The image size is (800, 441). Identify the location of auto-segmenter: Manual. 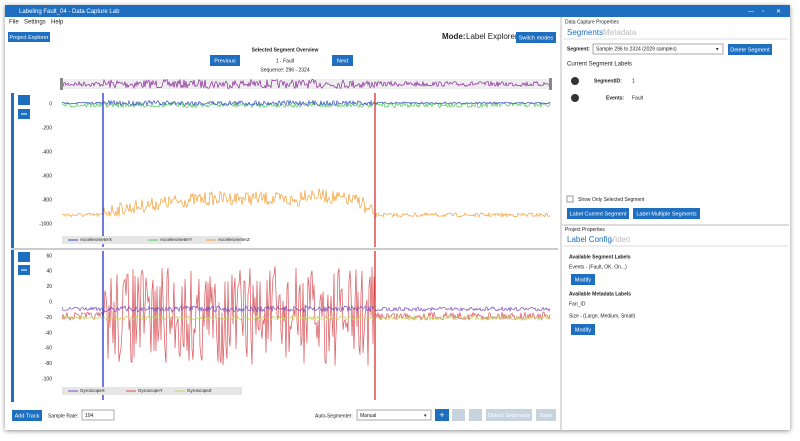
(368, 416).